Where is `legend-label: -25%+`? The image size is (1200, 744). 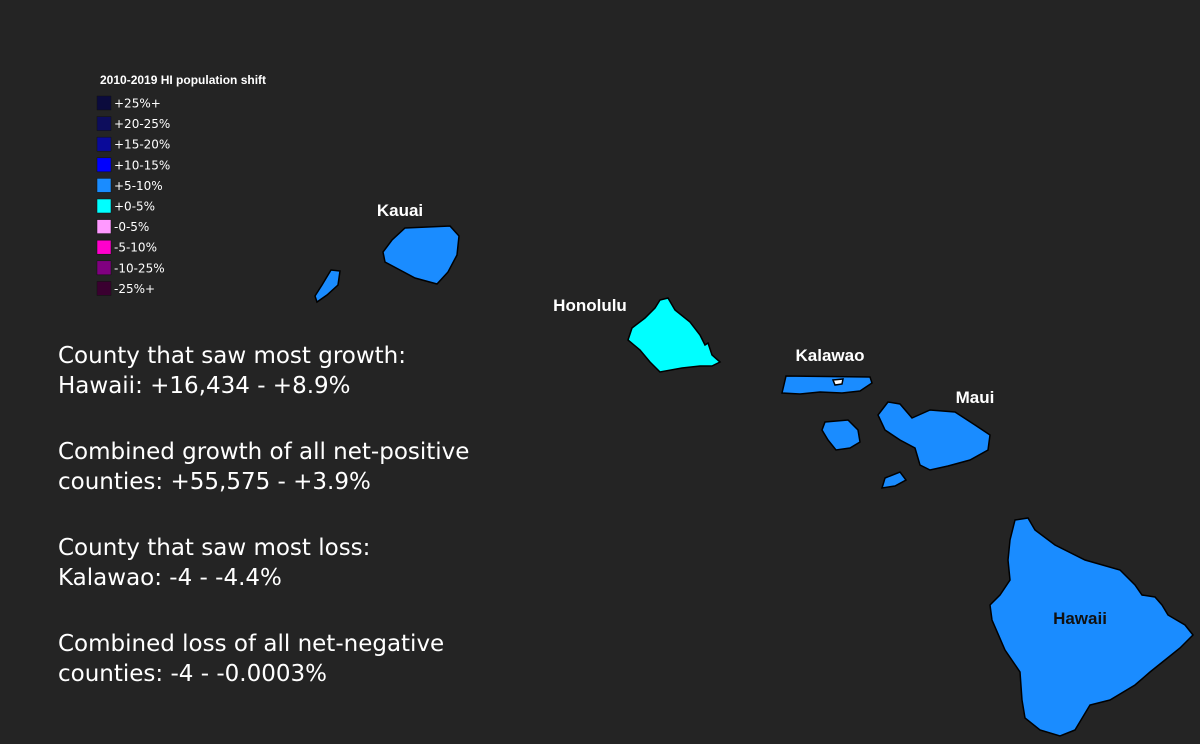
legend-label: -25%+ is located at coordinates (134, 289).